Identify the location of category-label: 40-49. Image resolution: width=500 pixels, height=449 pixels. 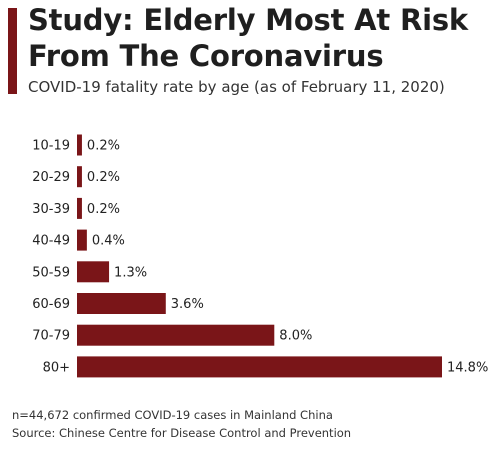
(51, 241).